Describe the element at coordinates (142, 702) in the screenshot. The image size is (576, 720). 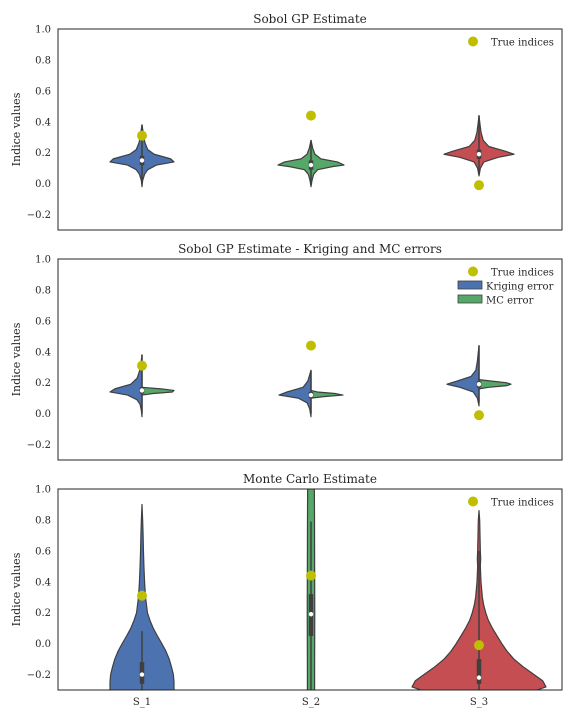
I see `x-tick-label: S_1` at that location.